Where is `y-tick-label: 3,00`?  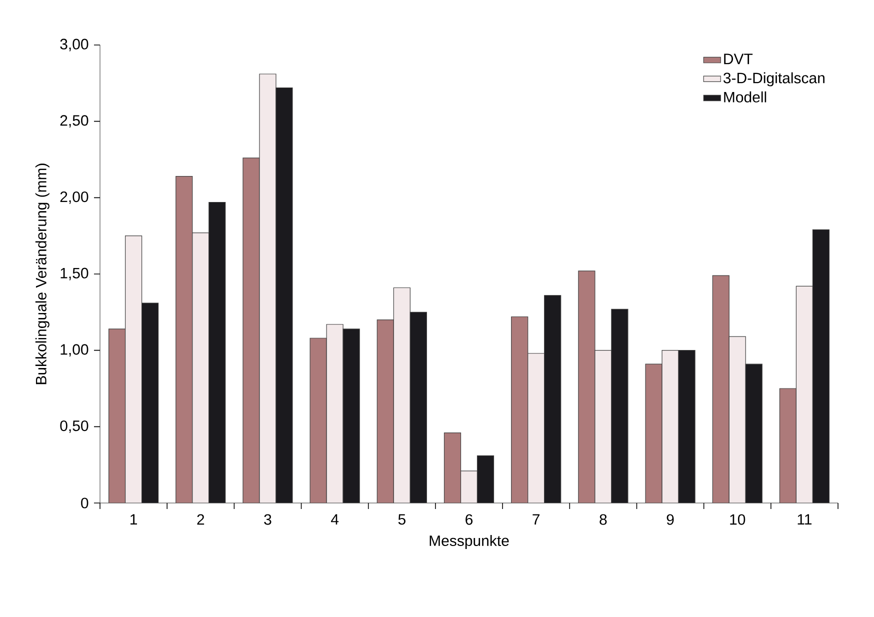
y-tick-label: 3,00 is located at coordinates (74, 45).